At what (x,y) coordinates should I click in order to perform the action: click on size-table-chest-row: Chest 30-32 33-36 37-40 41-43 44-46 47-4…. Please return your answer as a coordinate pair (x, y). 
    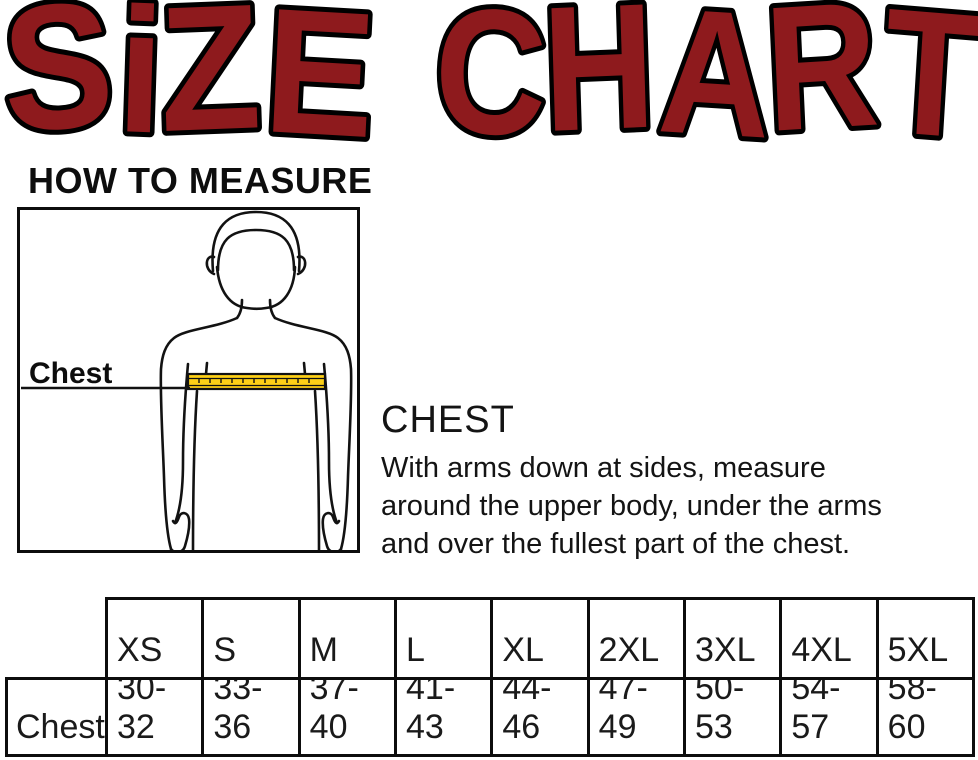
    Looking at the image, I should click on (490, 717).